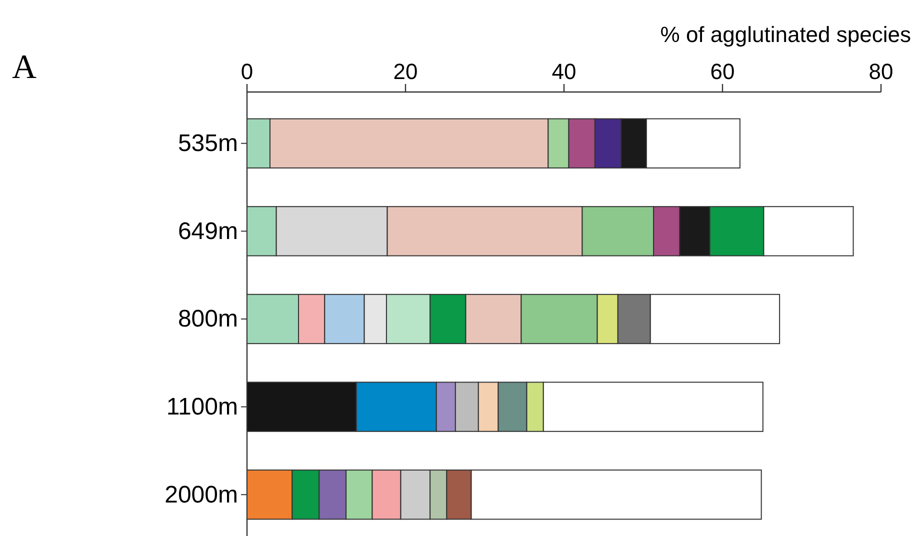 Image resolution: width=915 pixels, height=536 pixels. I want to click on x-axis-title: % of agglutinated species, so click(785, 34).